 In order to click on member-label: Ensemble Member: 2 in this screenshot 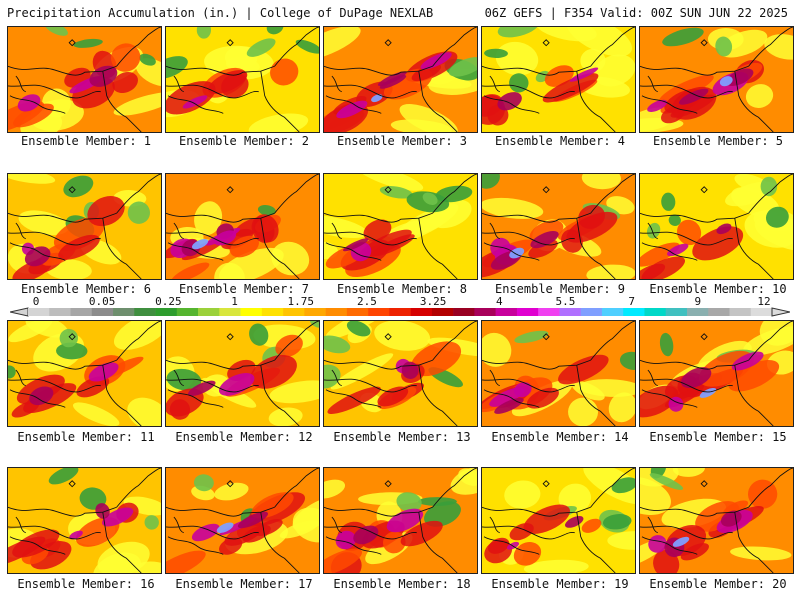, I will do `click(244, 141)`.